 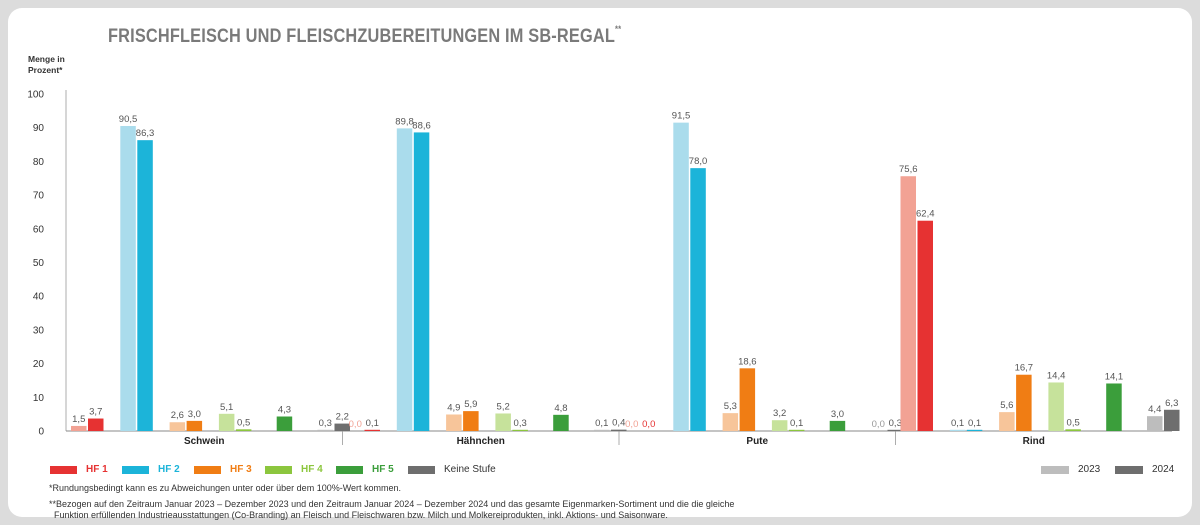 What do you see at coordinates (779, 425) in the screenshot?
I see `bar-hf-4-pute-2023` at bounding box center [779, 425].